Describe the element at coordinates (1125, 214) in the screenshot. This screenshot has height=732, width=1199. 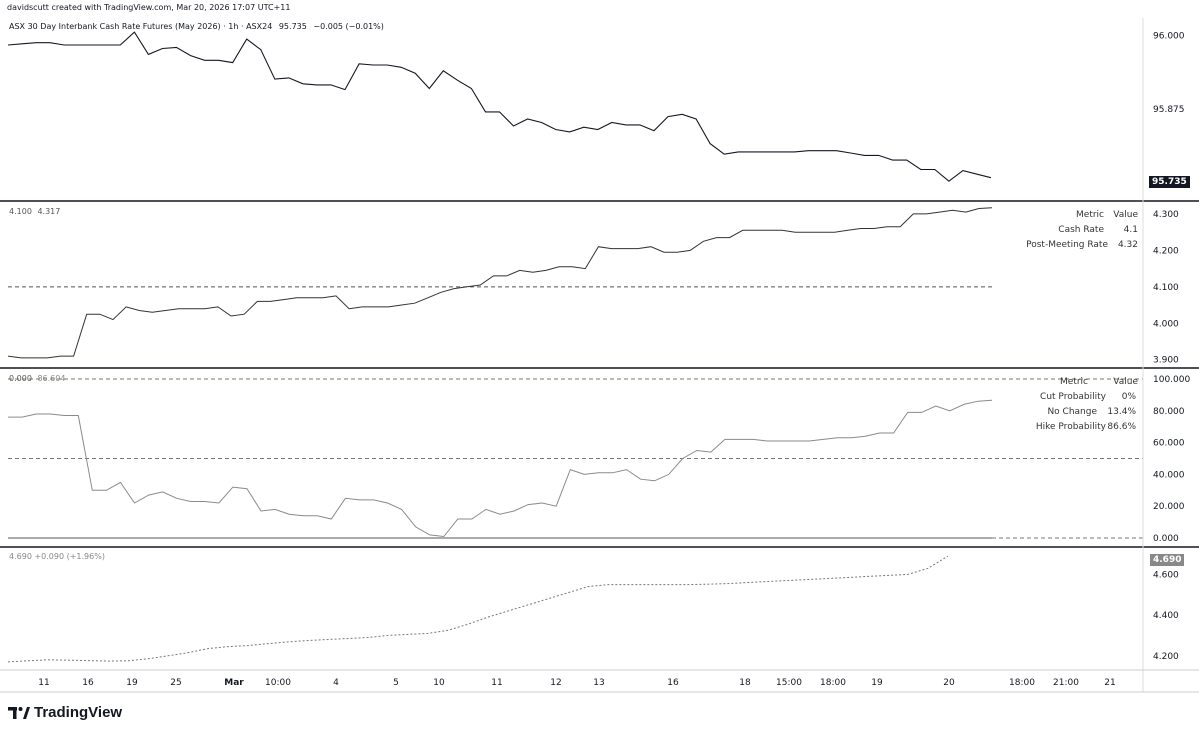
I see `rate-table-head-value: Value` at that location.